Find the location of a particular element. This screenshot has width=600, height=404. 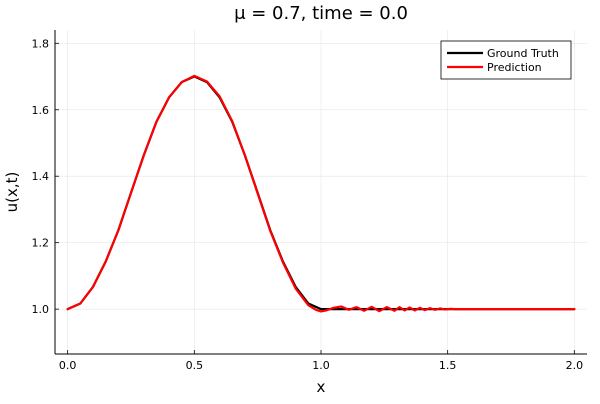

y-tick-label: 1.6 is located at coordinates (41, 110).